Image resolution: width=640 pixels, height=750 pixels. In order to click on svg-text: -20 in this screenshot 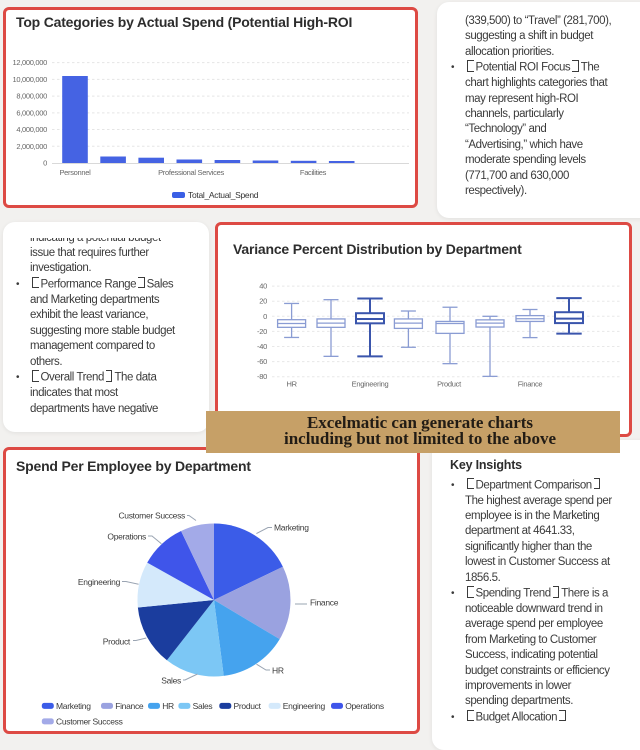, I will do `click(262, 331)`.